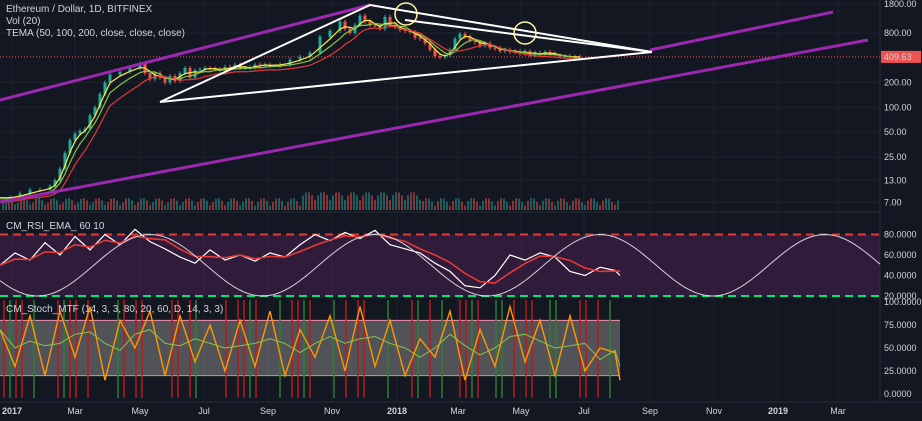 The image size is (922, 421). Describe the element at coordinates (584, 411) in the screenshot. I see `time-tick-label: Jul` at that location.